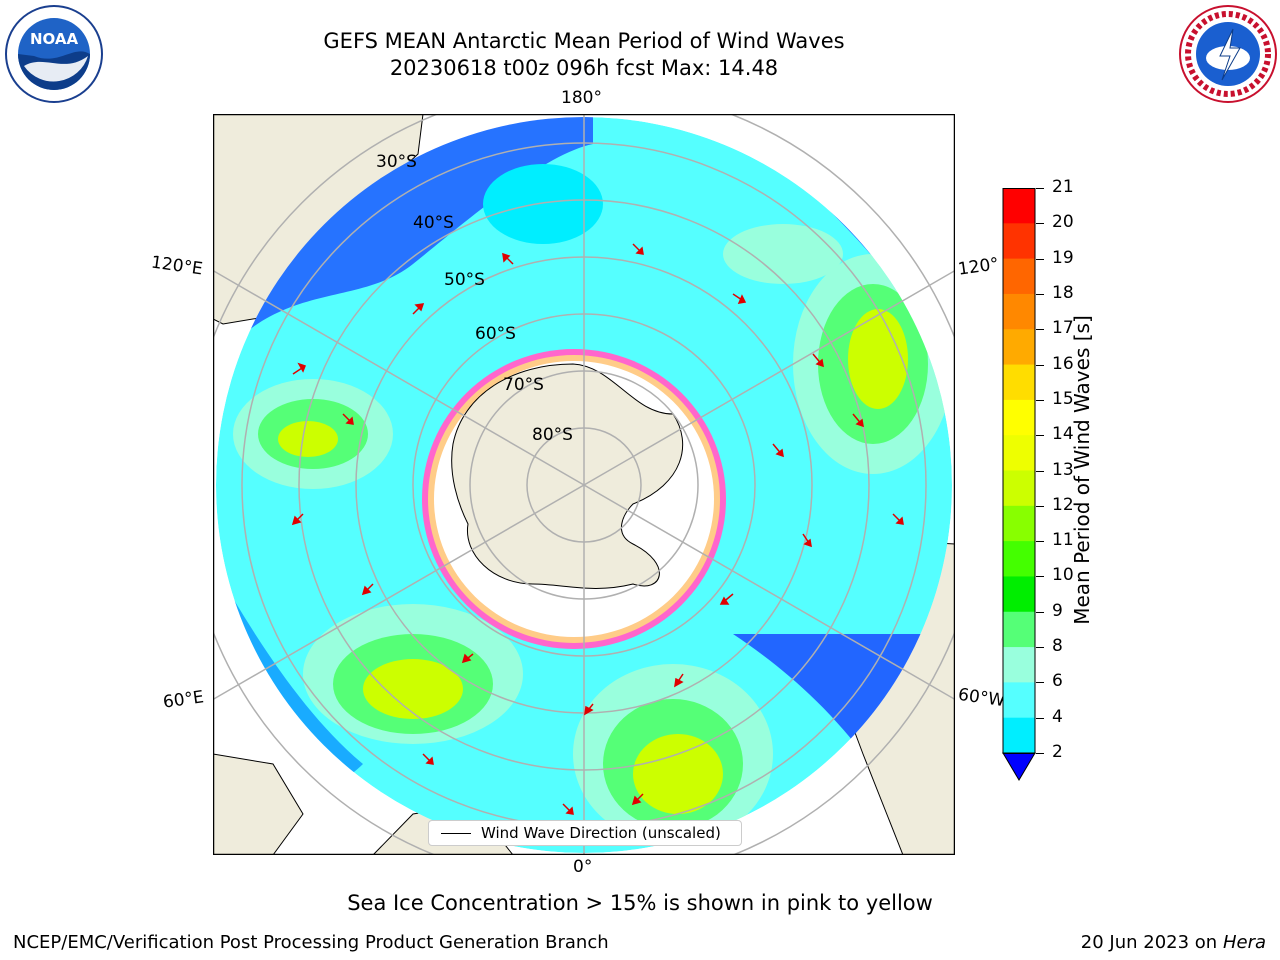  Describe the element at coordinates (1063, 434) in the screenshot. I see `colorbar-tick-label: 14` at that location.